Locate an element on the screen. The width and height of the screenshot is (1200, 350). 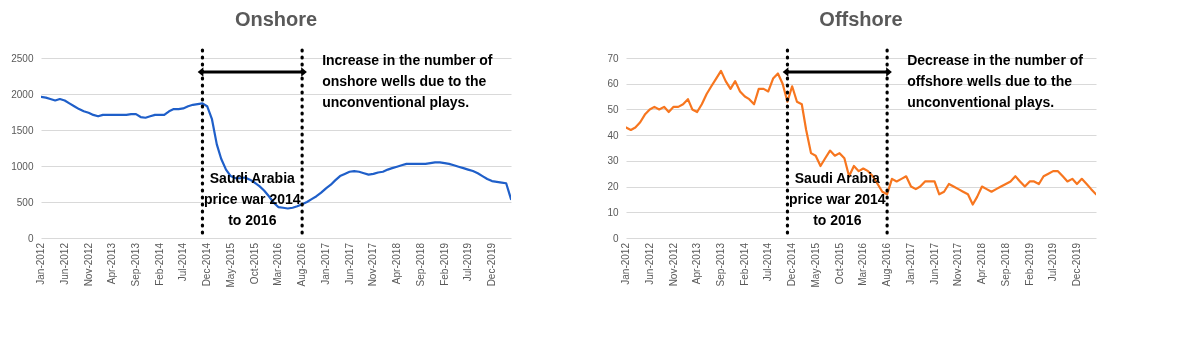
y-tick-label: 60 is located at coordinates (613, 84).